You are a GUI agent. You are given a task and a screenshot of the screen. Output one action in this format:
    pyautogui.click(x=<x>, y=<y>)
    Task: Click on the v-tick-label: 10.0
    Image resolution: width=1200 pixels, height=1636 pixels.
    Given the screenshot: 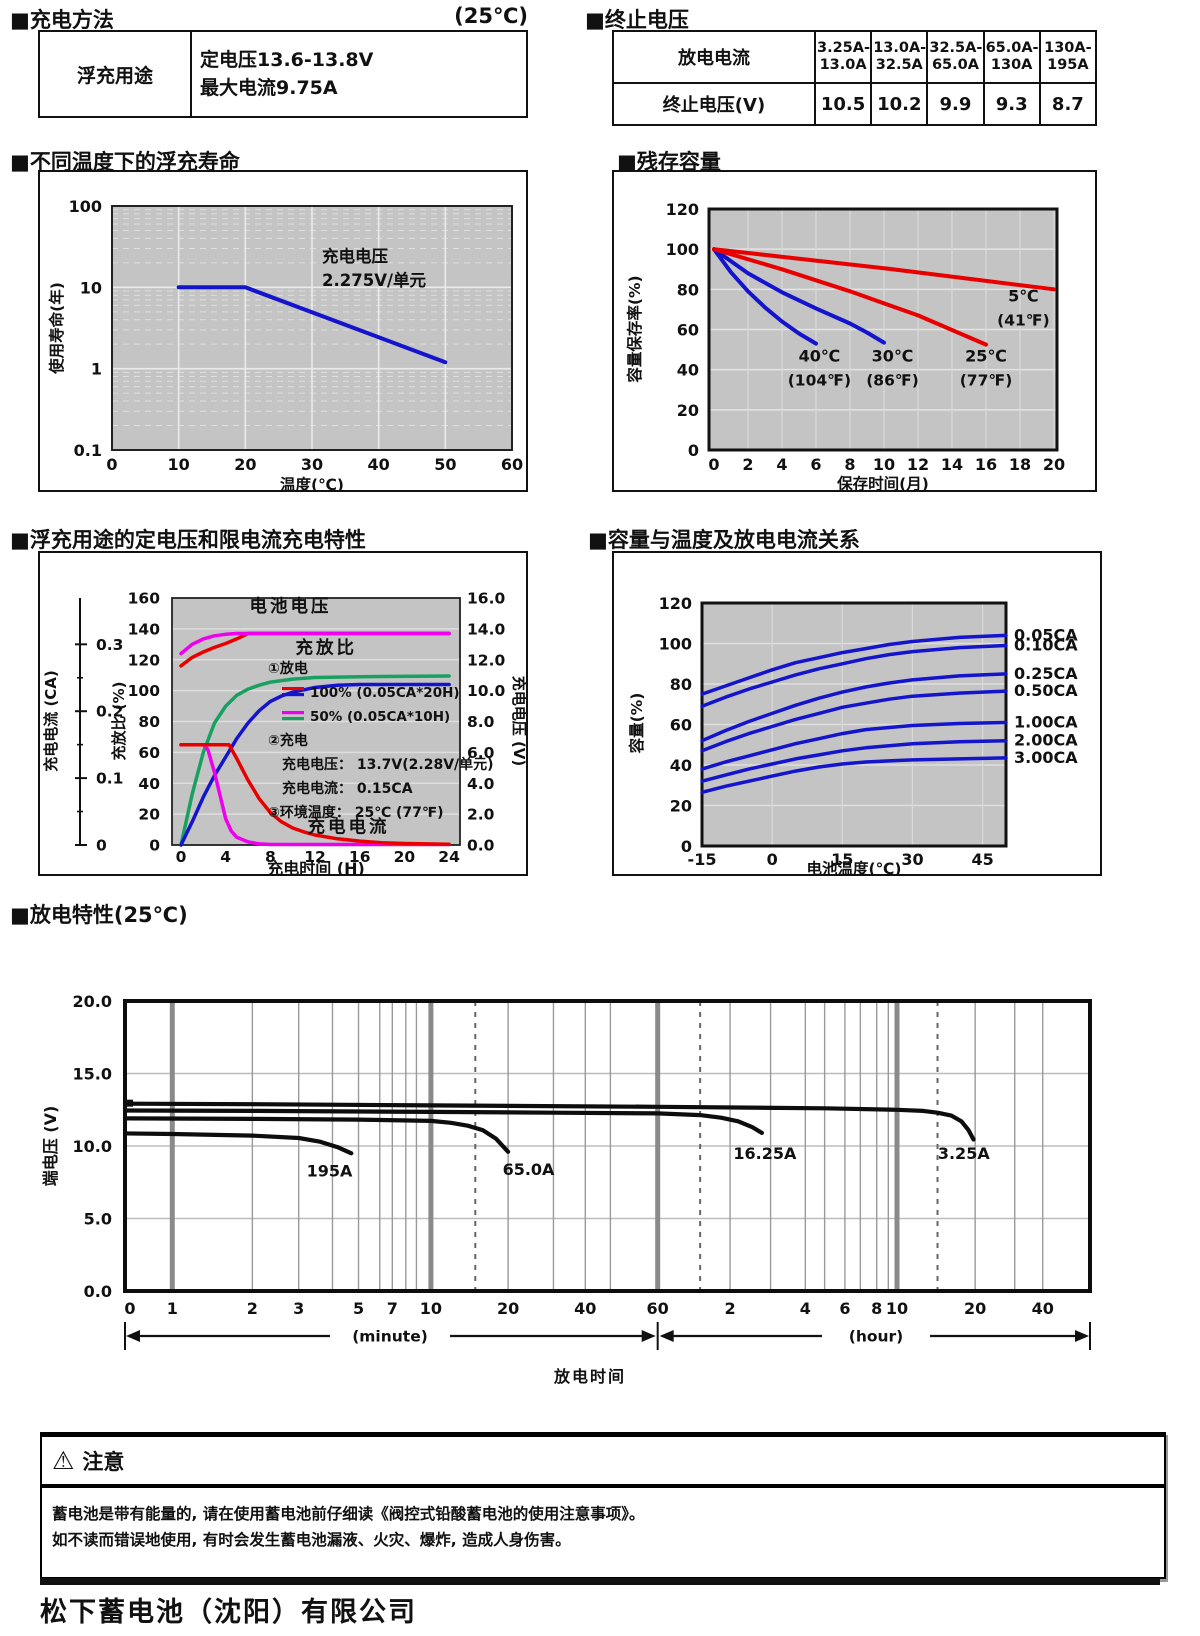 What is the action you would take?
    pyautogui.click(x=486, y=691)
    